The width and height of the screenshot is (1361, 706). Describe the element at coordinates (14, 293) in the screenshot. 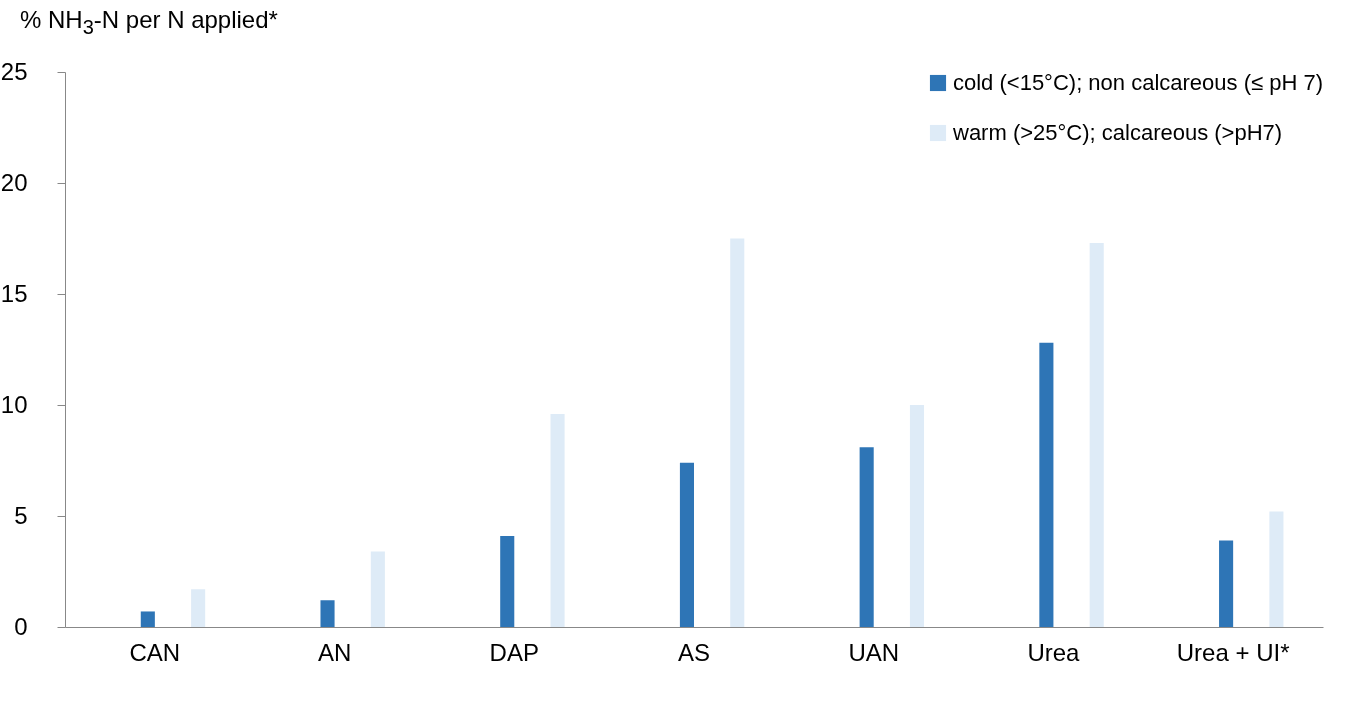

I see `y-tick-label: 15` at that location.